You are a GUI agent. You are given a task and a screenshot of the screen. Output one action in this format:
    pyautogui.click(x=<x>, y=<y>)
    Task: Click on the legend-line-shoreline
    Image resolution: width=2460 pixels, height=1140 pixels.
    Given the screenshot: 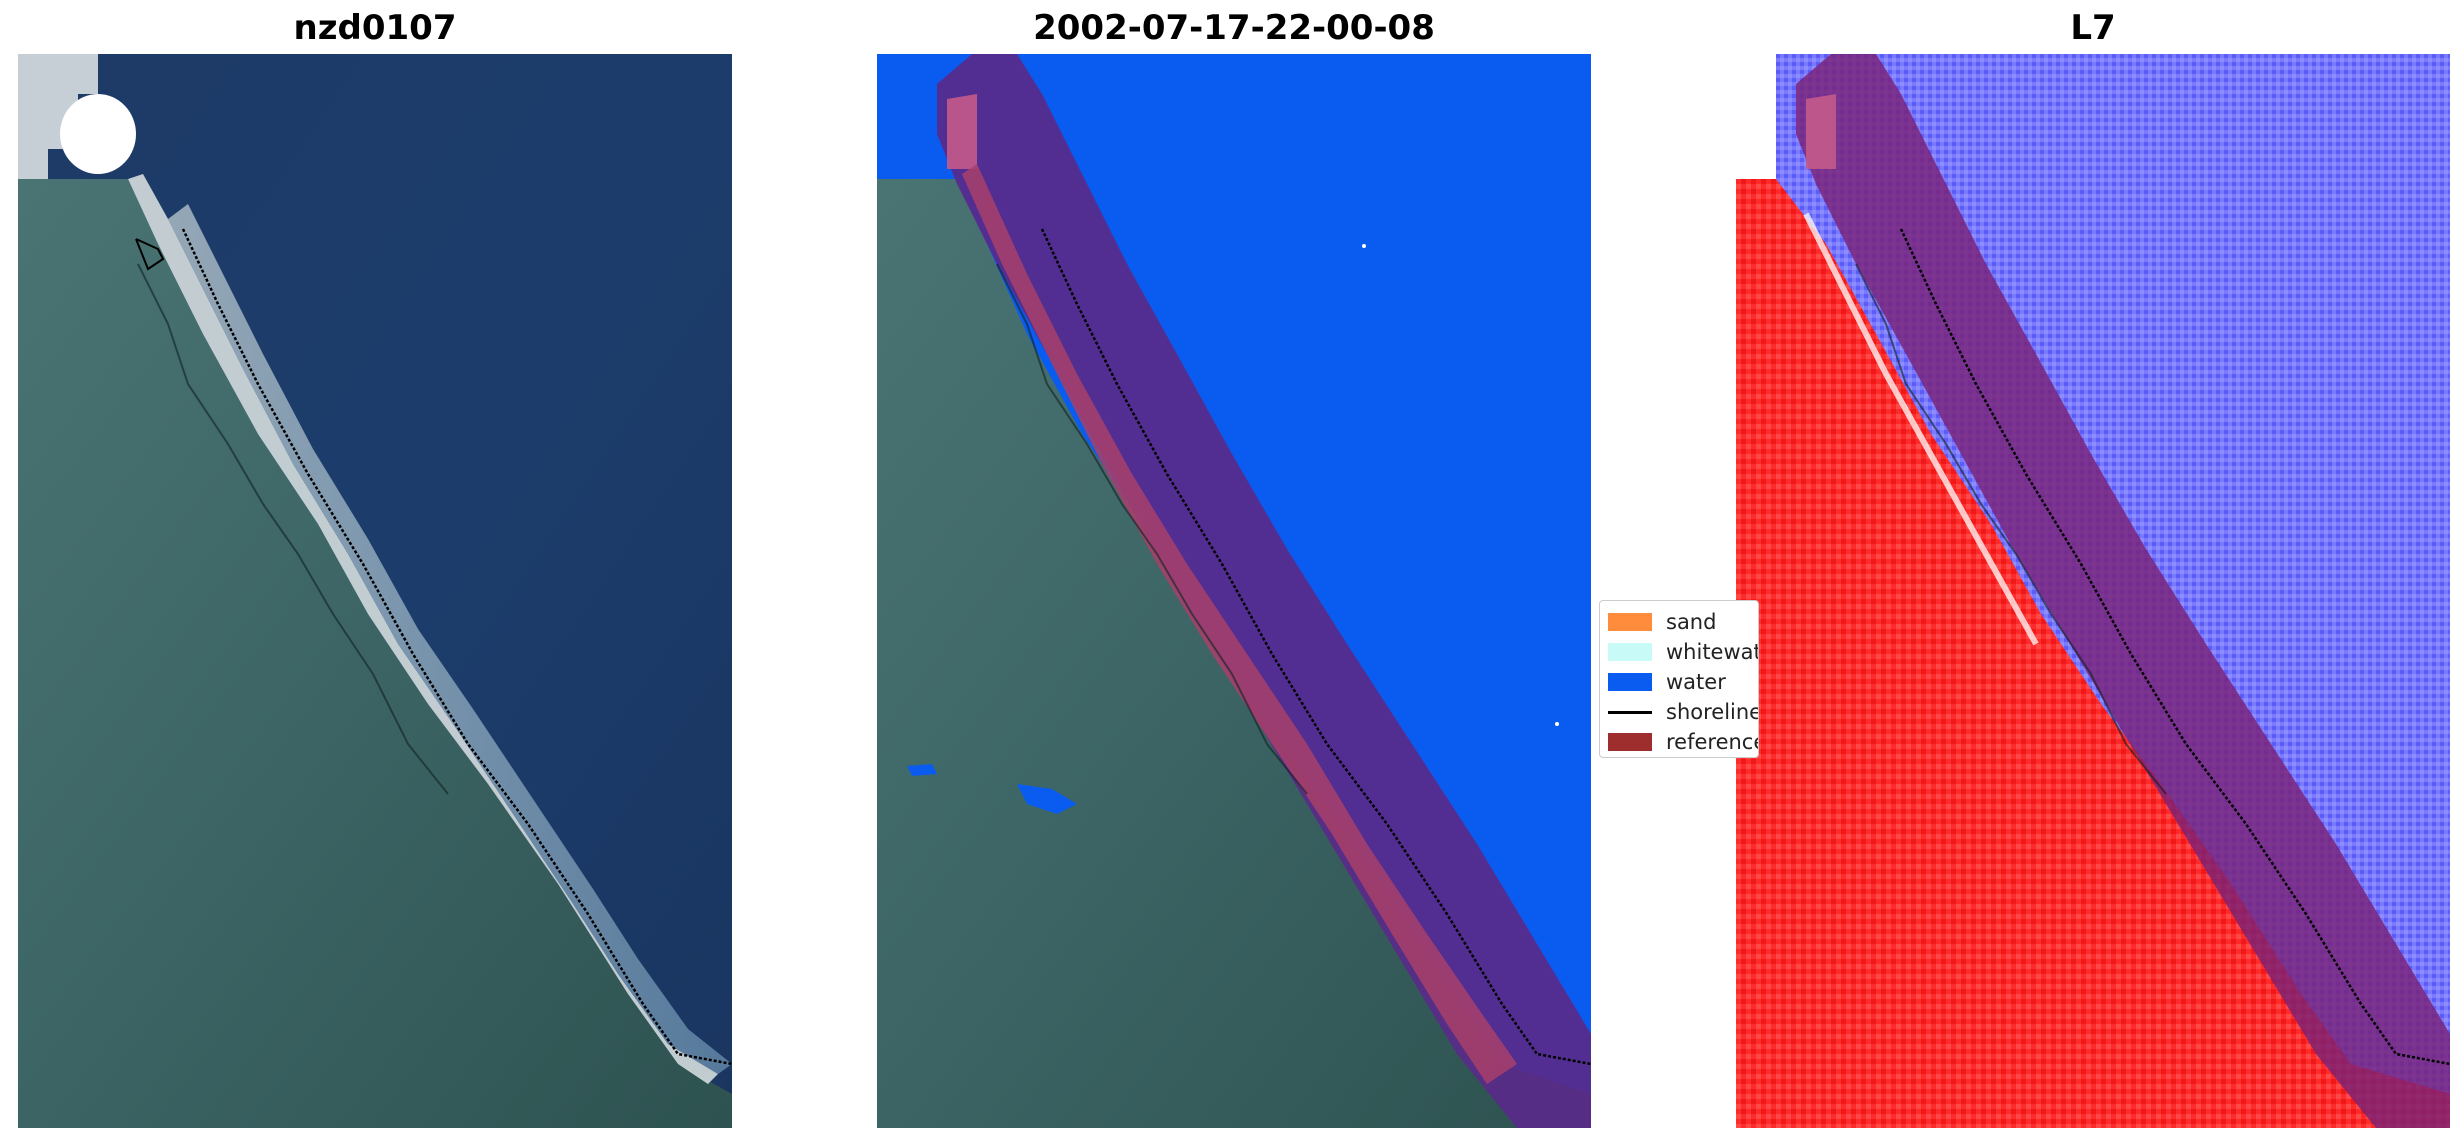 What is the action you would take?
    pyautogui.click(x=1630, y=712)
    